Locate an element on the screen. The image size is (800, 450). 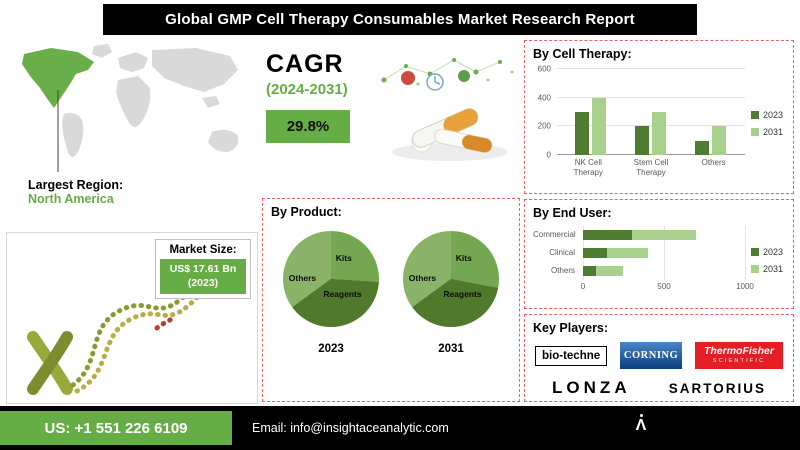
product-pie-2023: Kits Reagents Others is located at coordinates (331, 279).